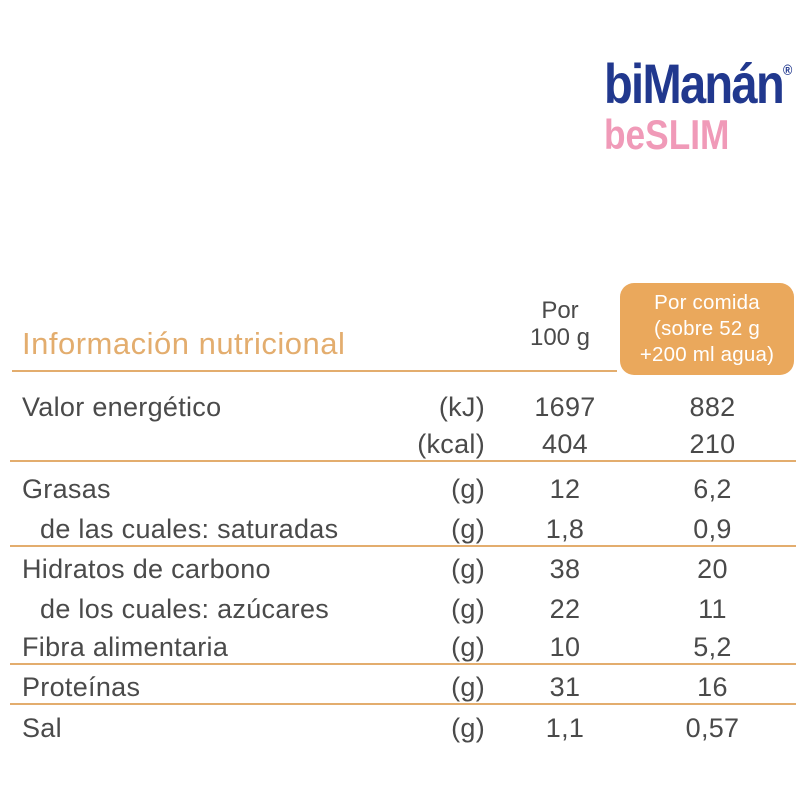 This screenshot has width=800, height=800. I want to click on brand-logo: biManán® beSLIM, so click(702, 100).